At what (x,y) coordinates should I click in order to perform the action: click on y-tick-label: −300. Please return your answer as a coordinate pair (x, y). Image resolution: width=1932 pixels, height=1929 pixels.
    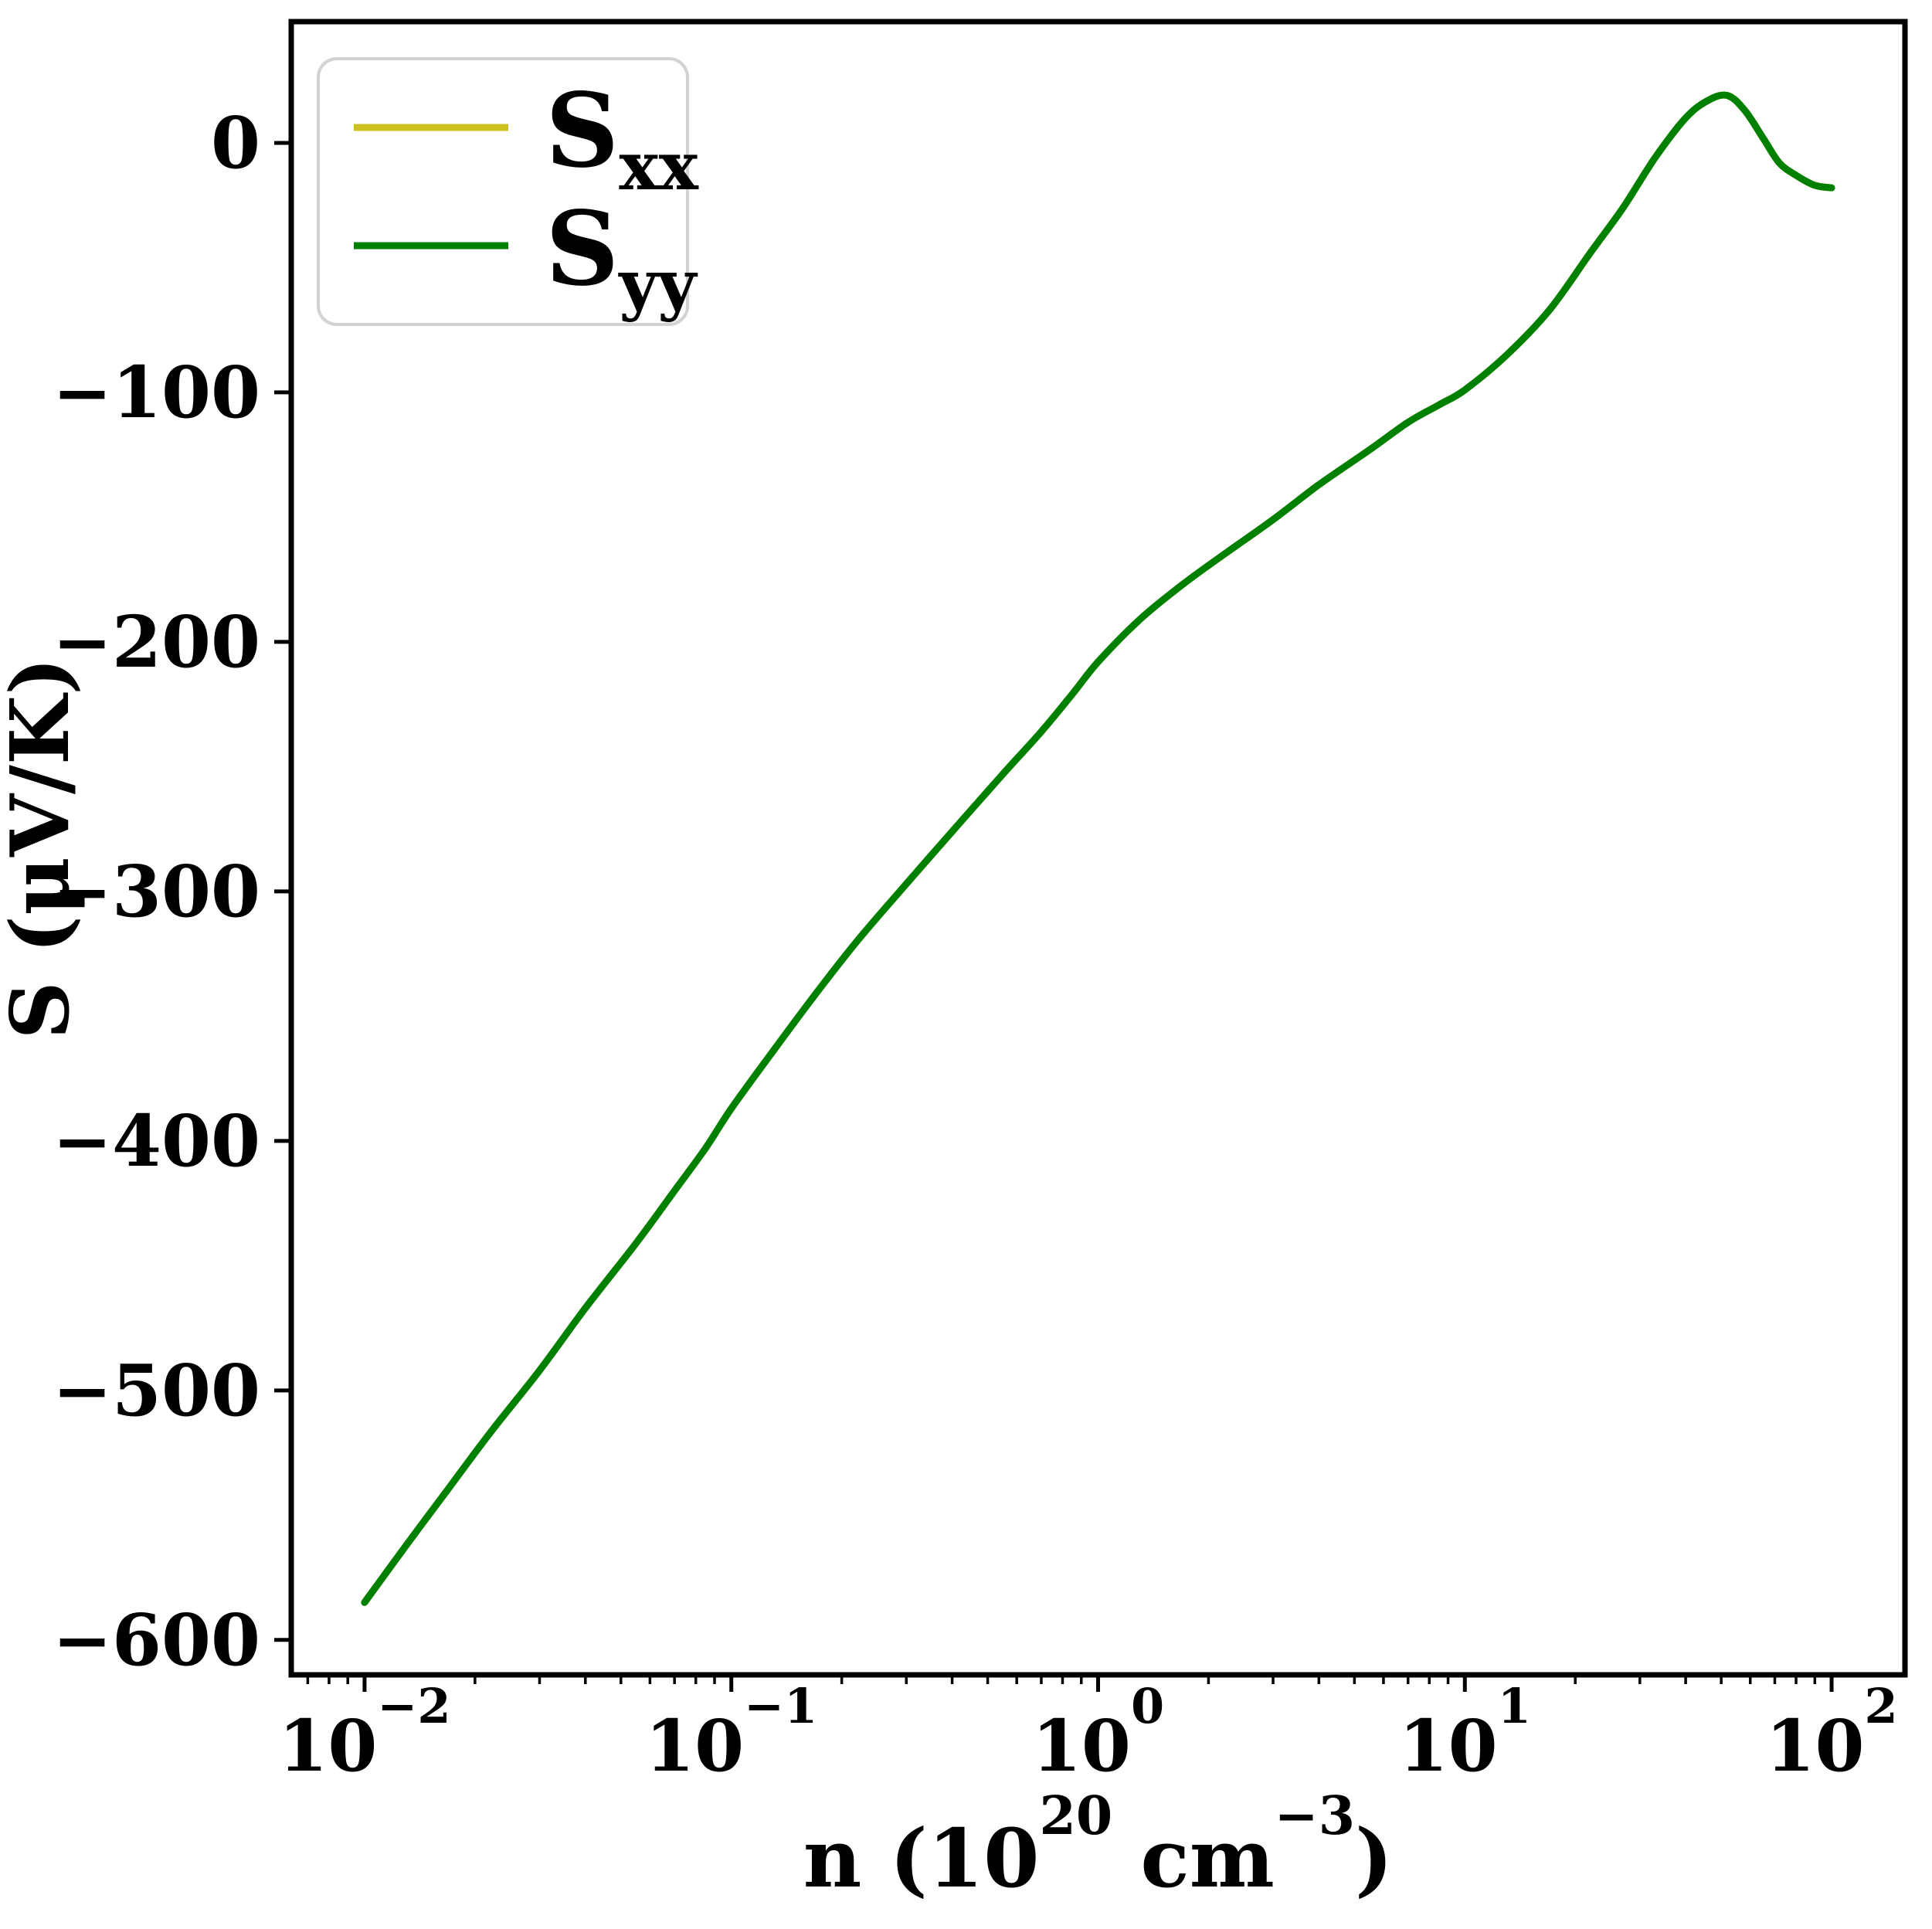
    Looking at the image, I should click on (156, 892).